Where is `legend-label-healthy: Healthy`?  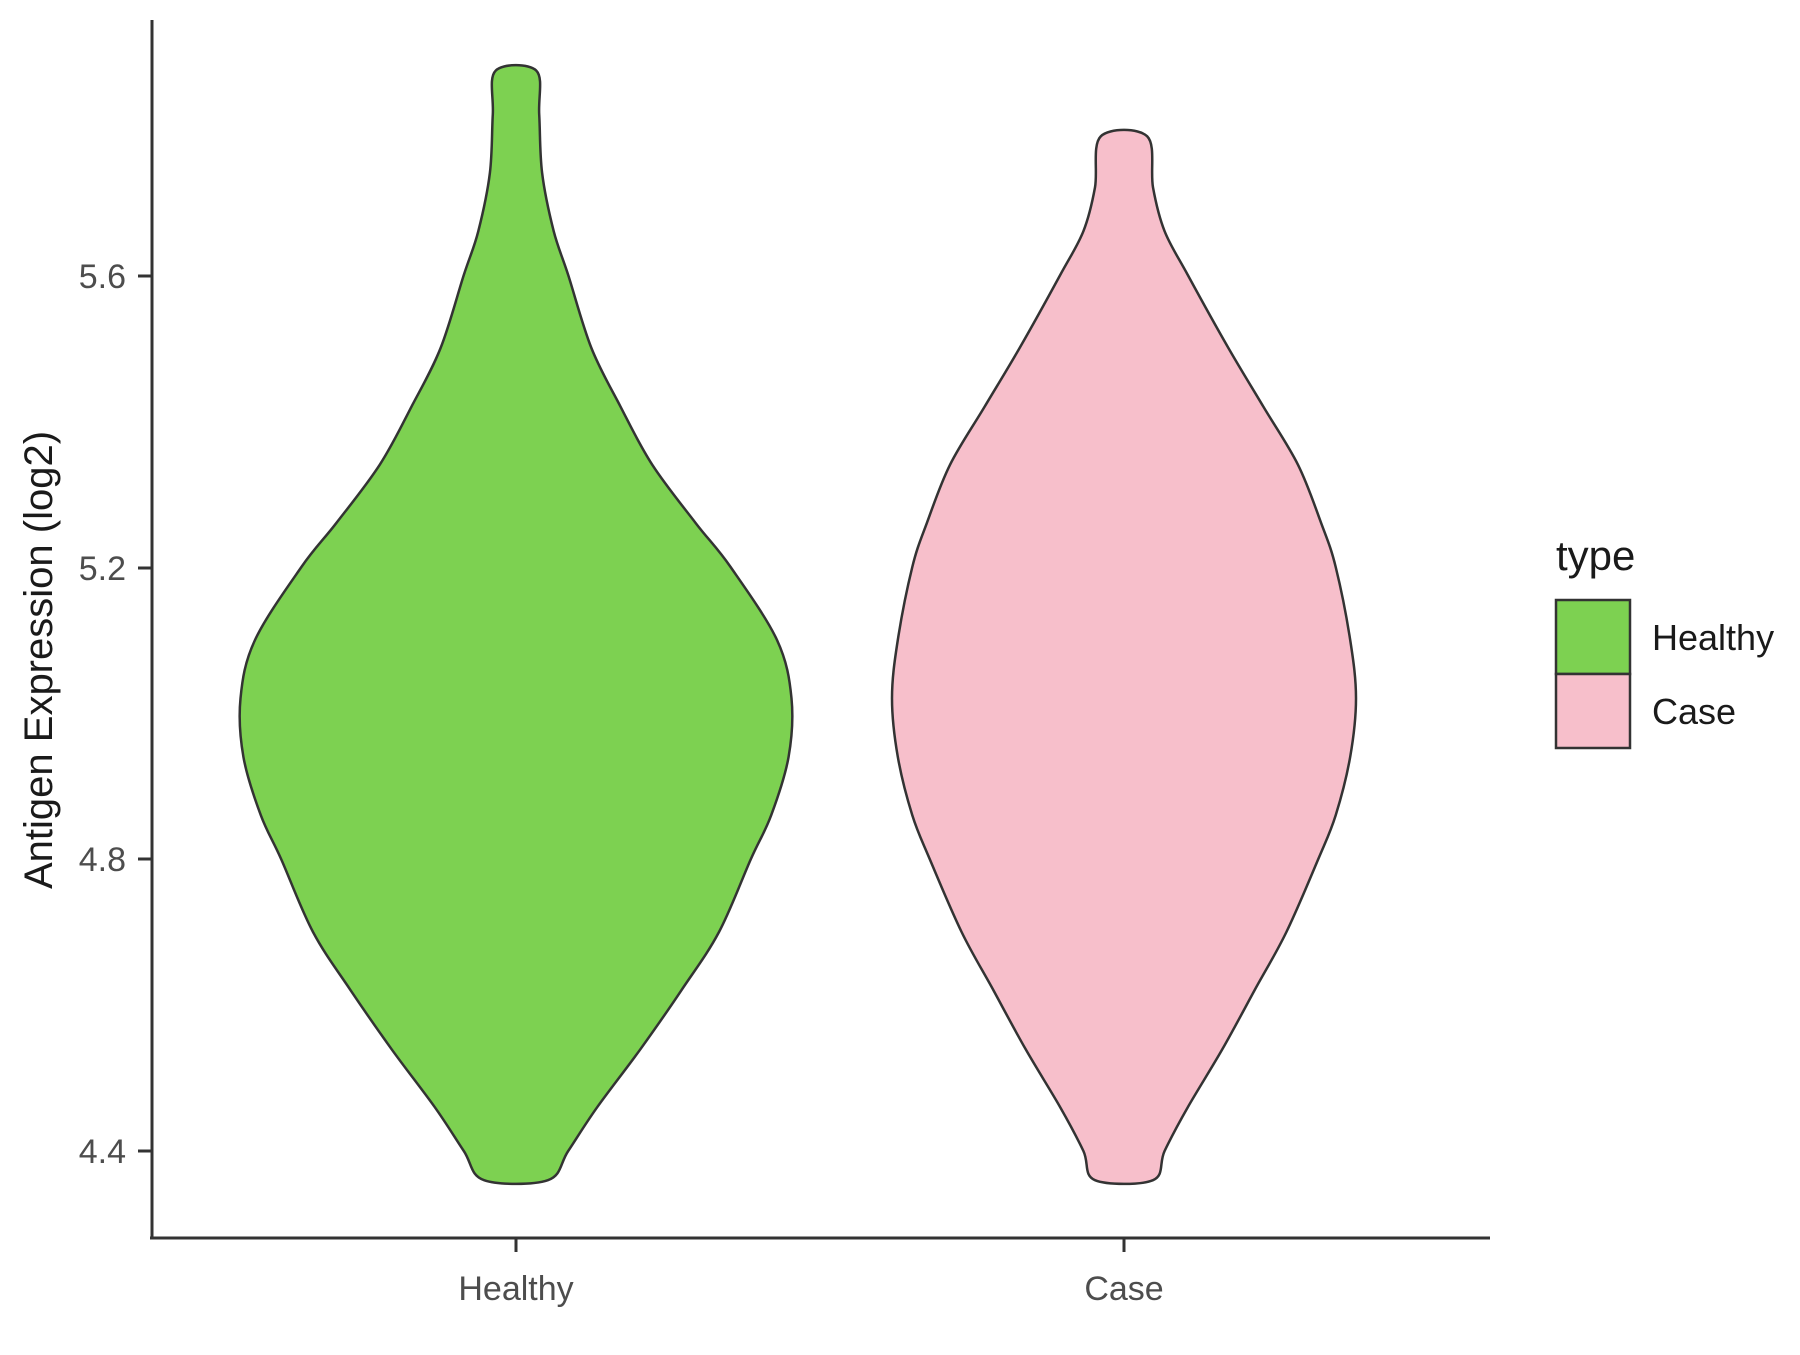 legend-label-healthy: Healthy is located at coordinates (1713, 637).